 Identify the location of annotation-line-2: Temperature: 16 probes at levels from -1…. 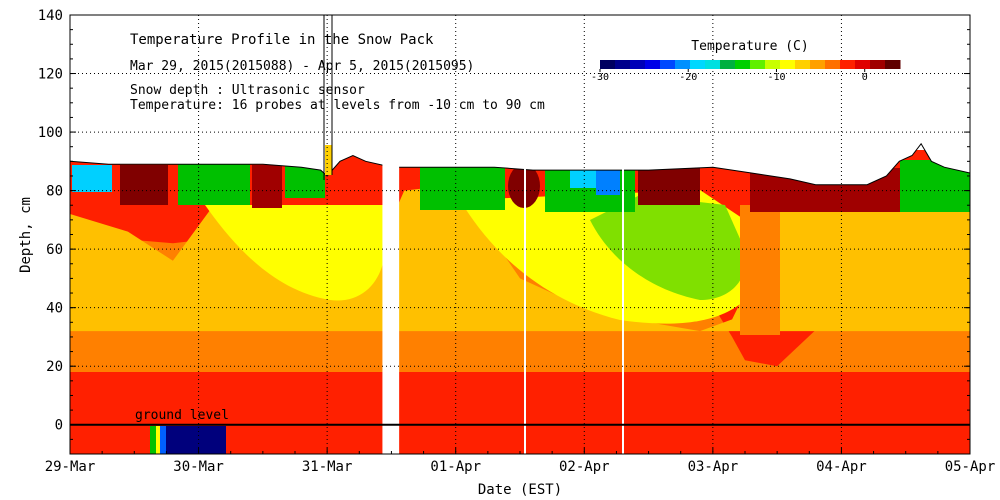
(337, 105).